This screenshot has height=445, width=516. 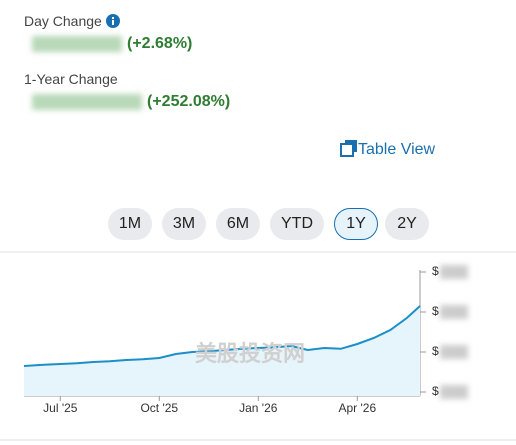 I want to click on x-tick-label: Oct '25, so click(x=159, y=408).